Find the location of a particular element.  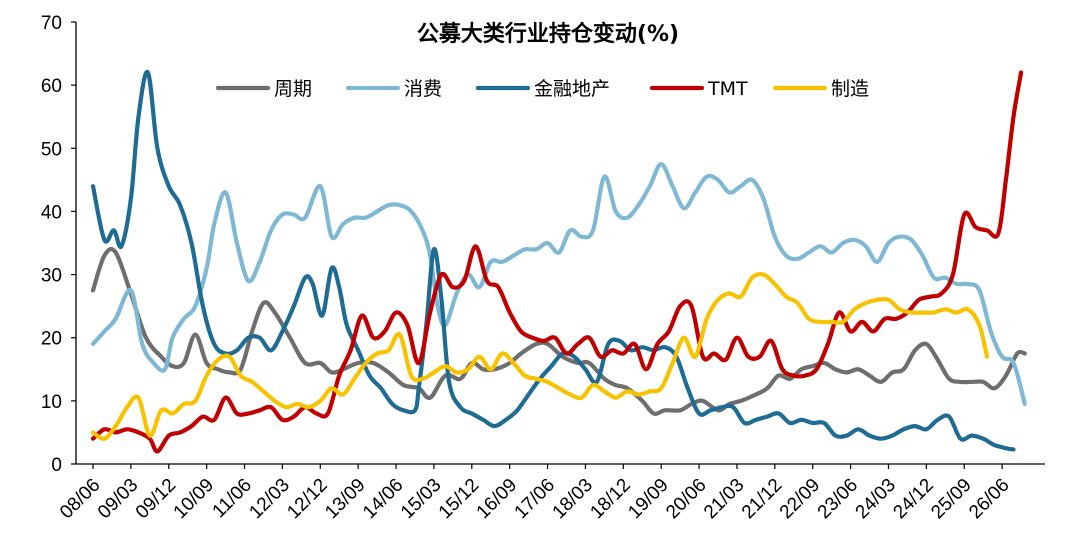

y-tick-label: 10 is located at coordinates (51, 402).